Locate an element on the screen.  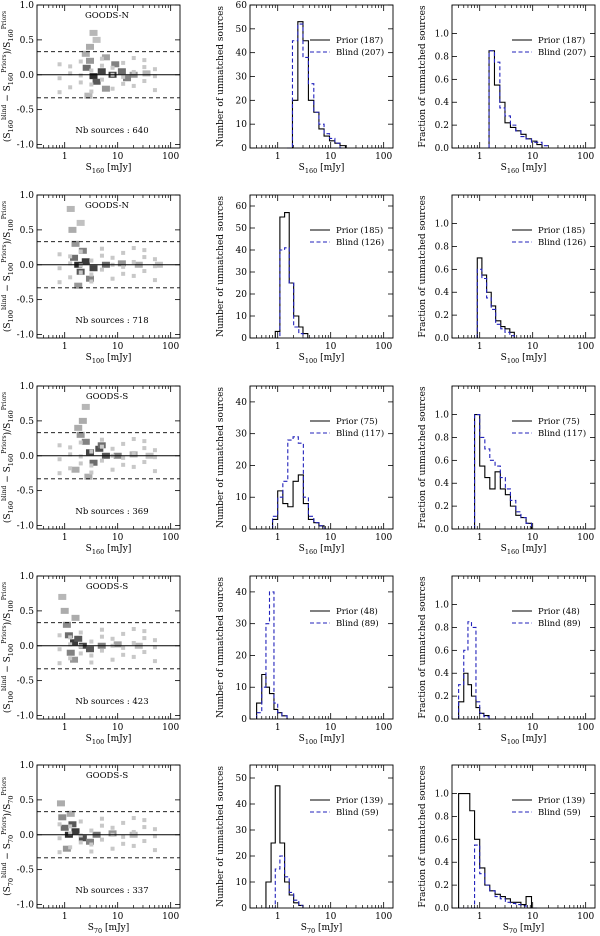
y-tick-label: -1.0 is located at coordinates (26, 527).